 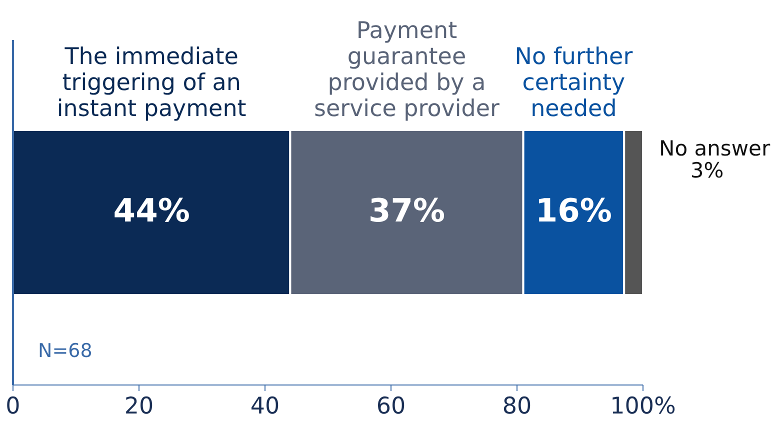 What do you see at coordinates (151, 210) in the screenshot?
I see `data-label: 44%` at bounding box center [151, 210].